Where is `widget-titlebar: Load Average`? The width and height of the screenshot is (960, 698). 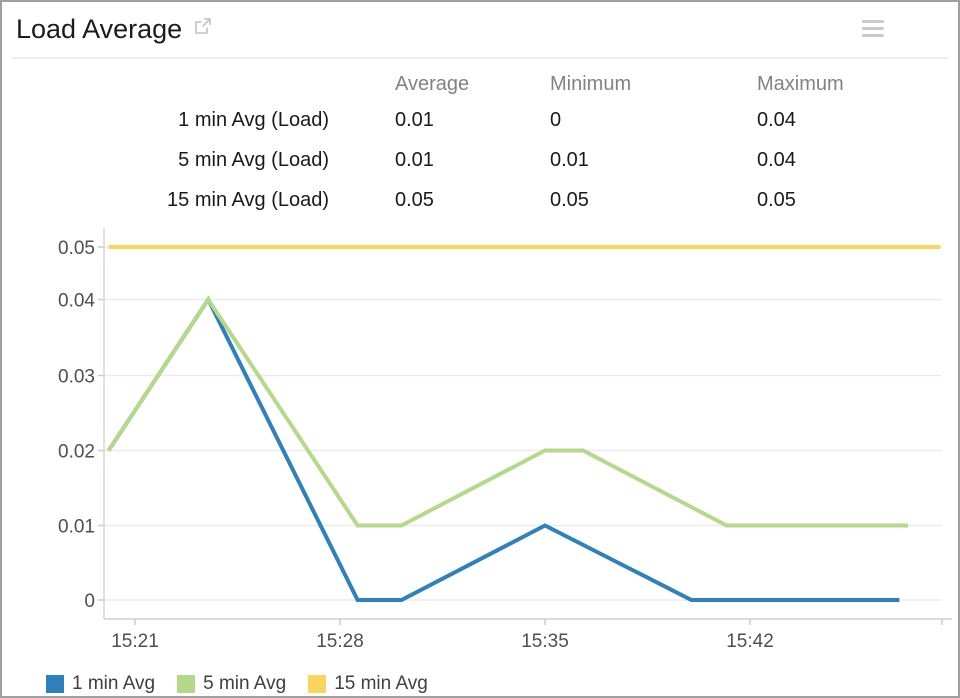
widget-titlebar: Load Average is located at coordinates (480, 23).